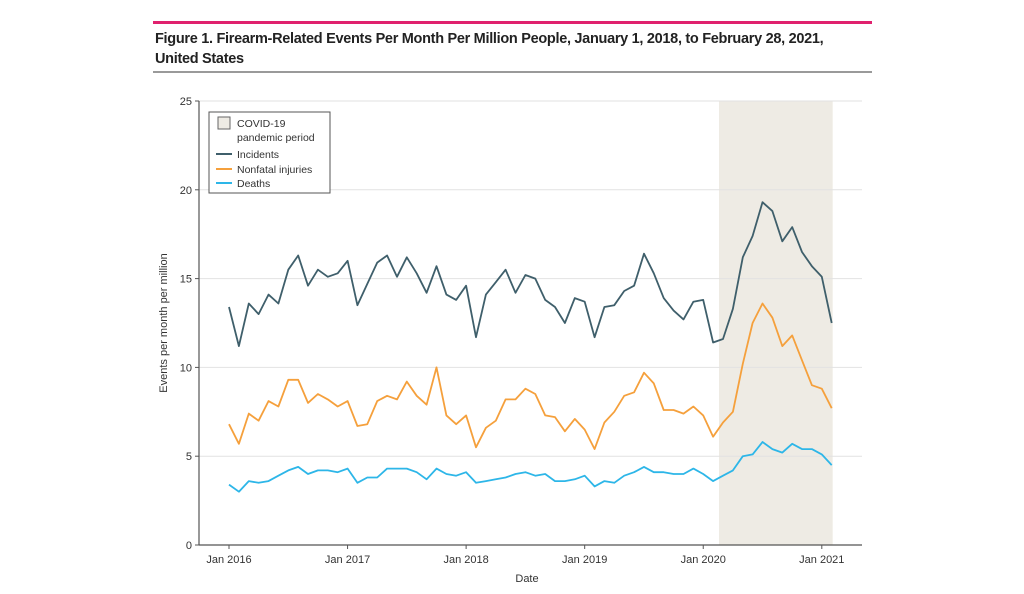 This screenshot has height=594, width=1024. I want to click on legend-label-covid-line2: pandemic period, so click(276, 138).